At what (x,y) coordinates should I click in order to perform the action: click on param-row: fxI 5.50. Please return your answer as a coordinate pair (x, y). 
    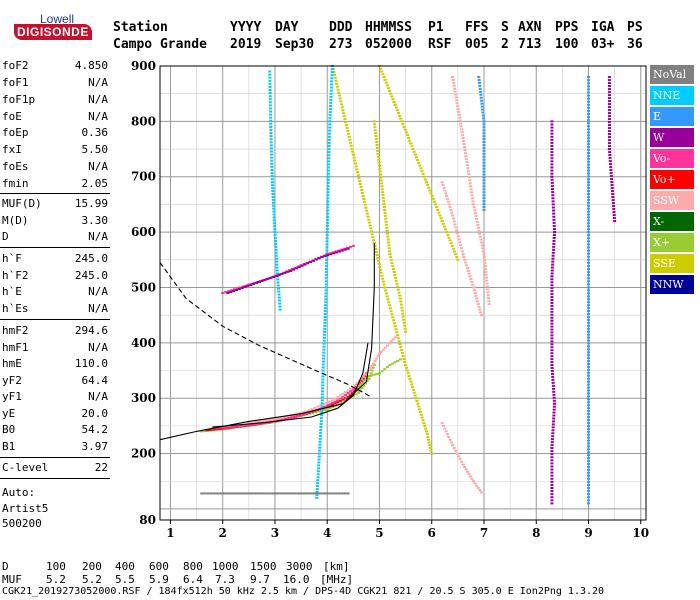
    Looking at the image, I should click on (55, 149).